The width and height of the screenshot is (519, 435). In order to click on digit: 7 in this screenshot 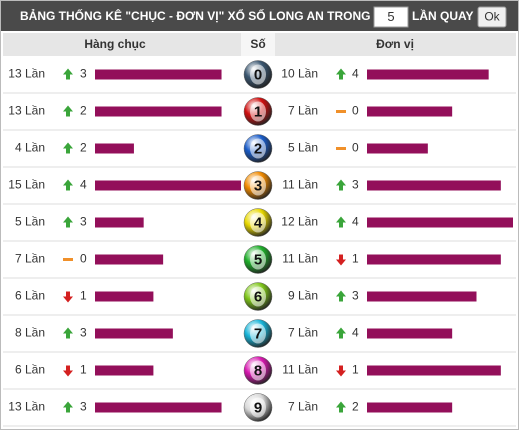, I will do `click(258, 333)`.